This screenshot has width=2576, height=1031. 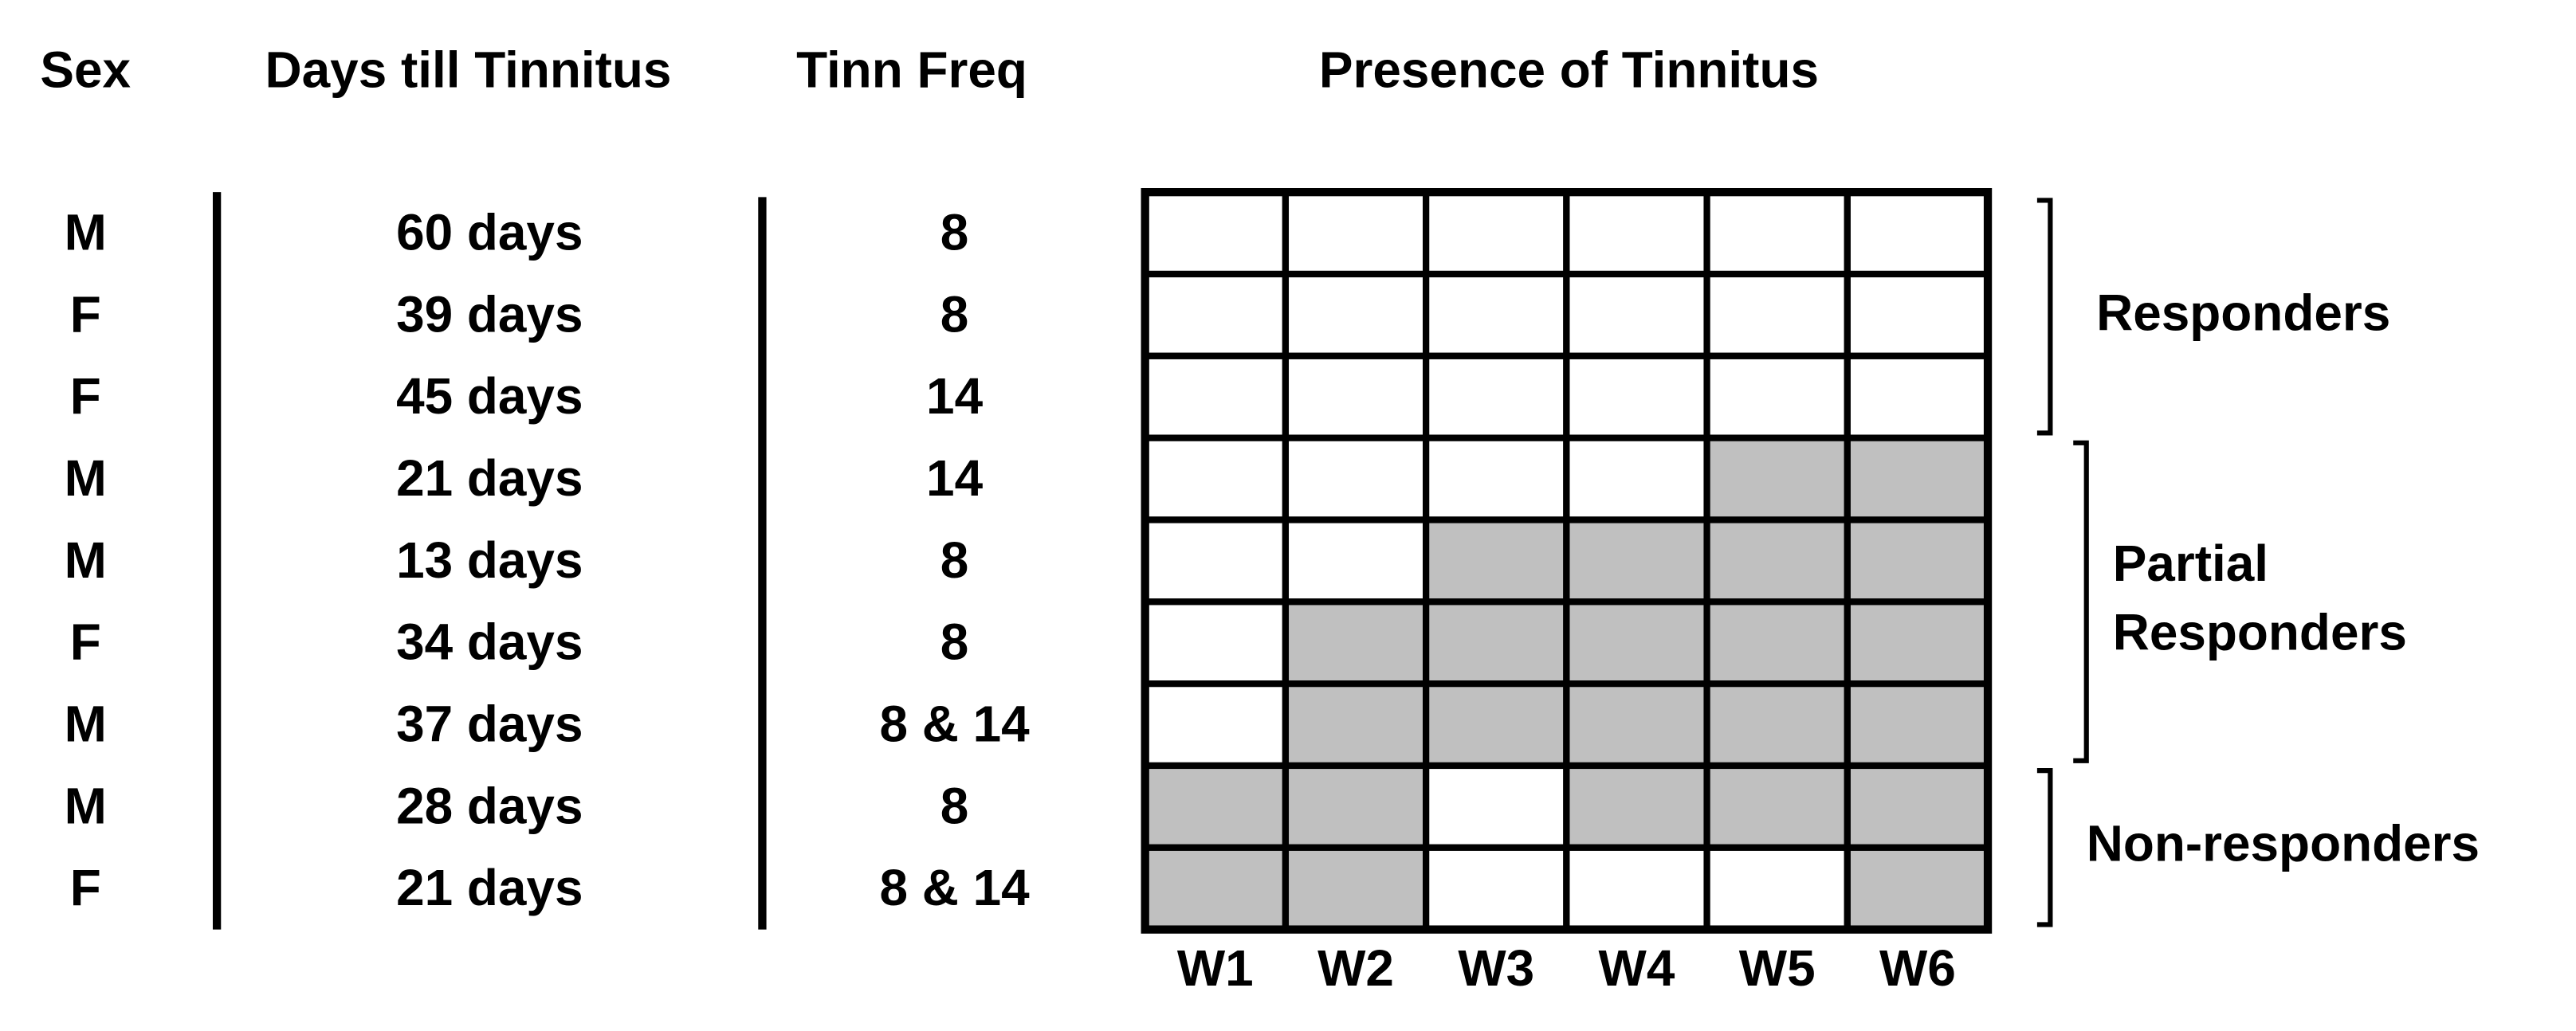 What do you see at coordinates (1215, 968) in the screenshot?
I see `week-label: W1` at bounding box center [1215, 968].